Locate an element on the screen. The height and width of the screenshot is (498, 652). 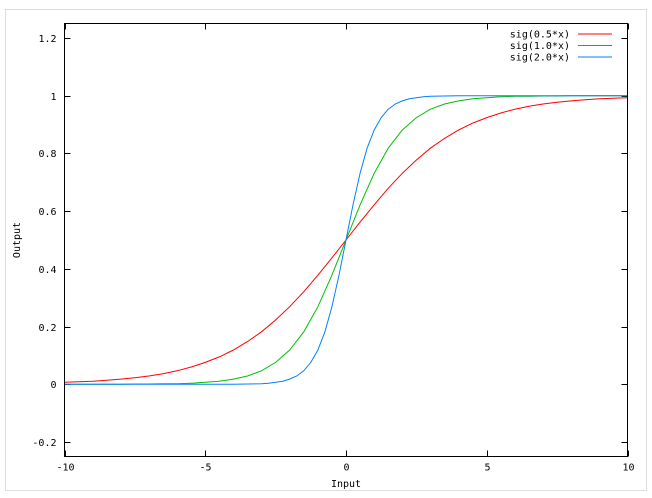
legend: sig(0.5*x)sig(1.0*x)sig(2.0*x) is located at coordinates (561, 47).